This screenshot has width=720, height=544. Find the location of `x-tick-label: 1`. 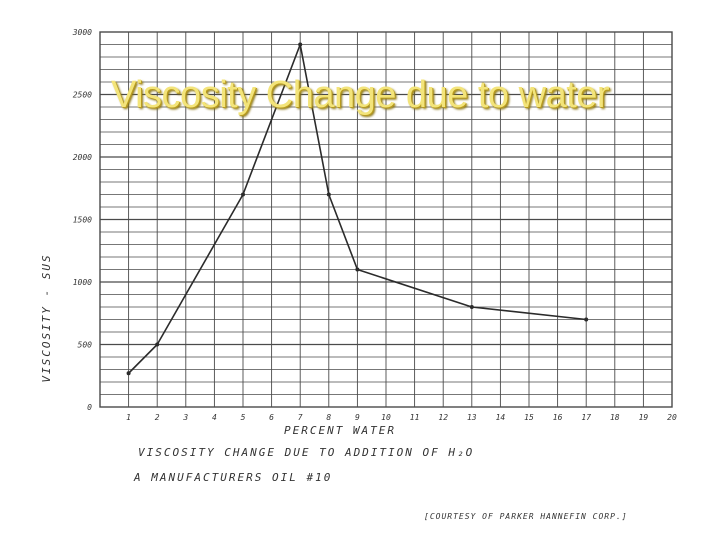

x-tick-label: 1 is located at coordinates (128, 417).